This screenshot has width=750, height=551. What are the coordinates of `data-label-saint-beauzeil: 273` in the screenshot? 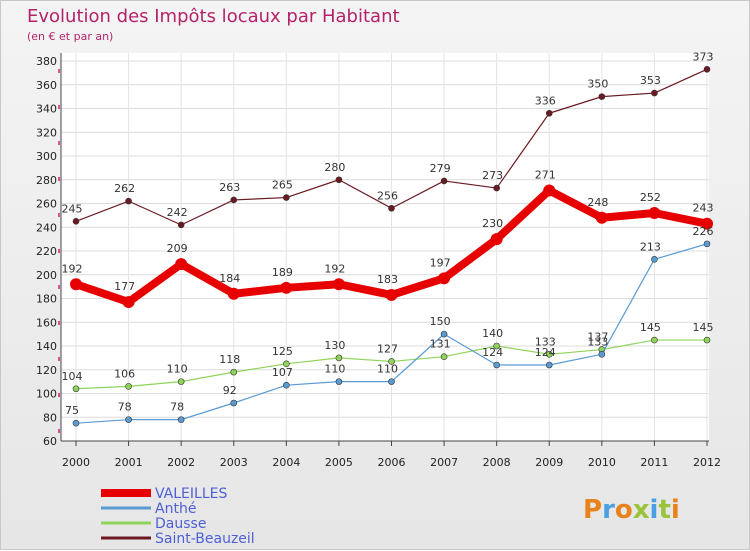 It's located at (492, 175).